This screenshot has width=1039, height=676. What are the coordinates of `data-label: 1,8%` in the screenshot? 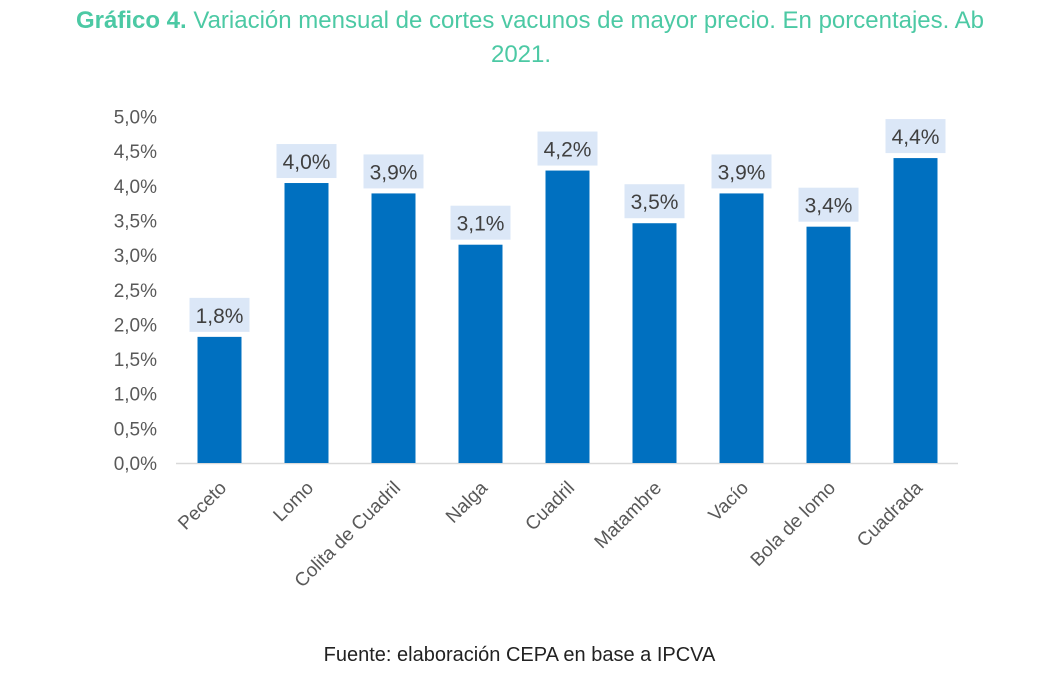 It's located at (220, 316).